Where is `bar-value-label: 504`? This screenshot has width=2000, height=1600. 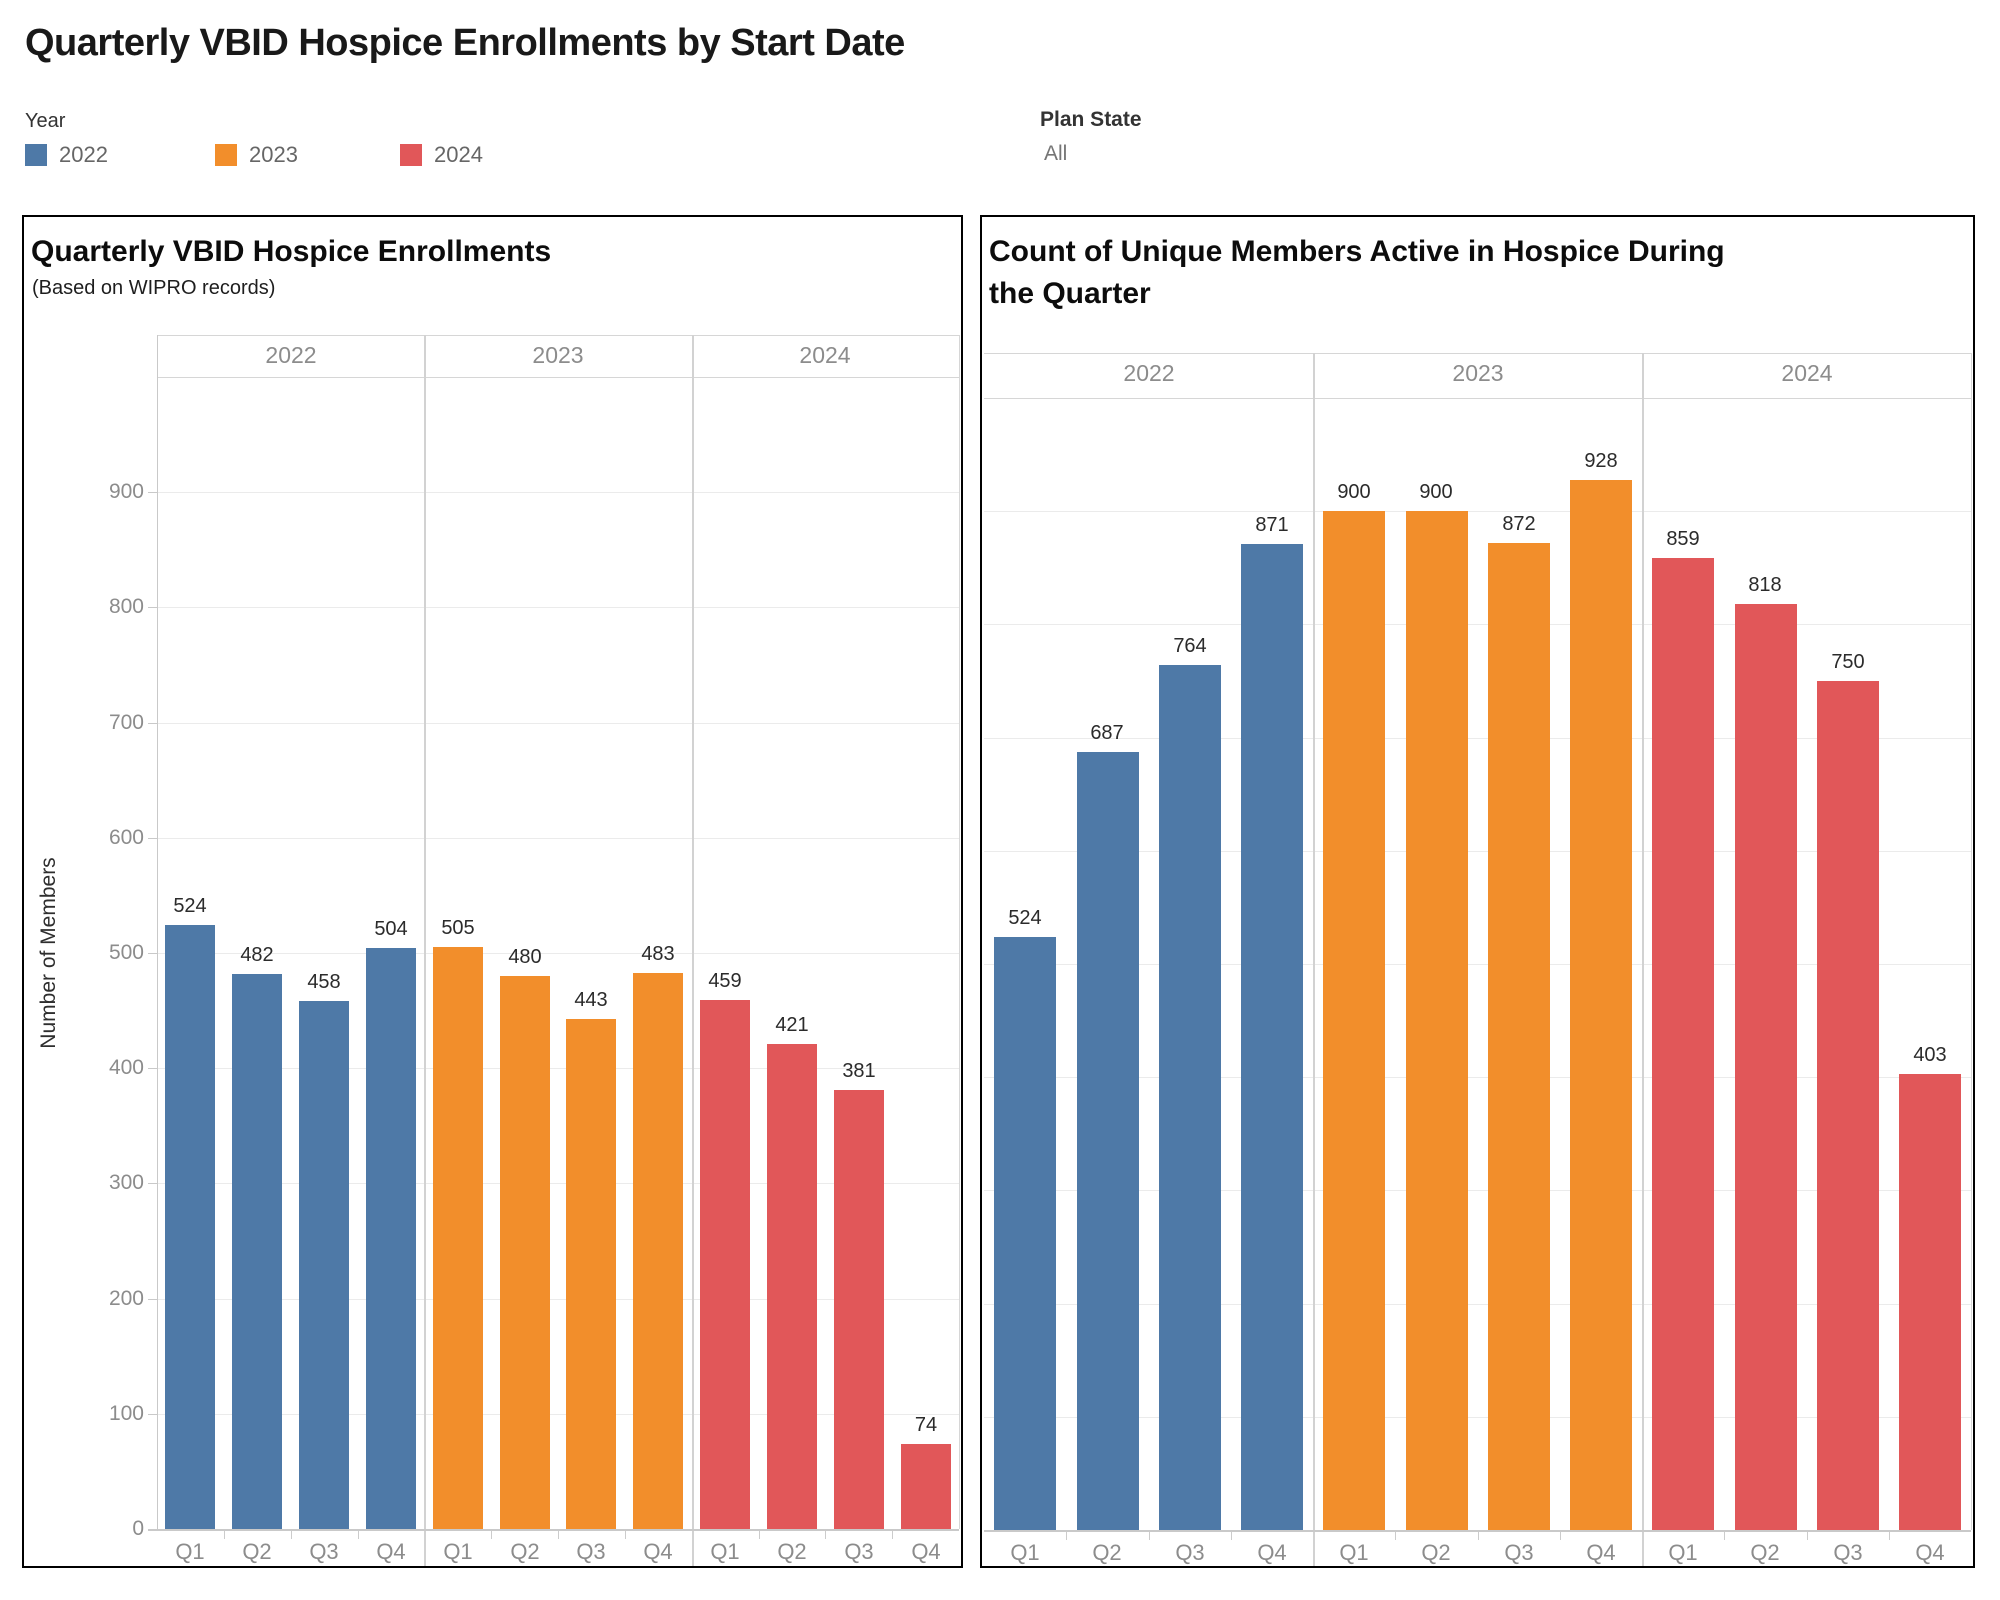 bar-value-label: 504 is located at coordinates (391, 929).